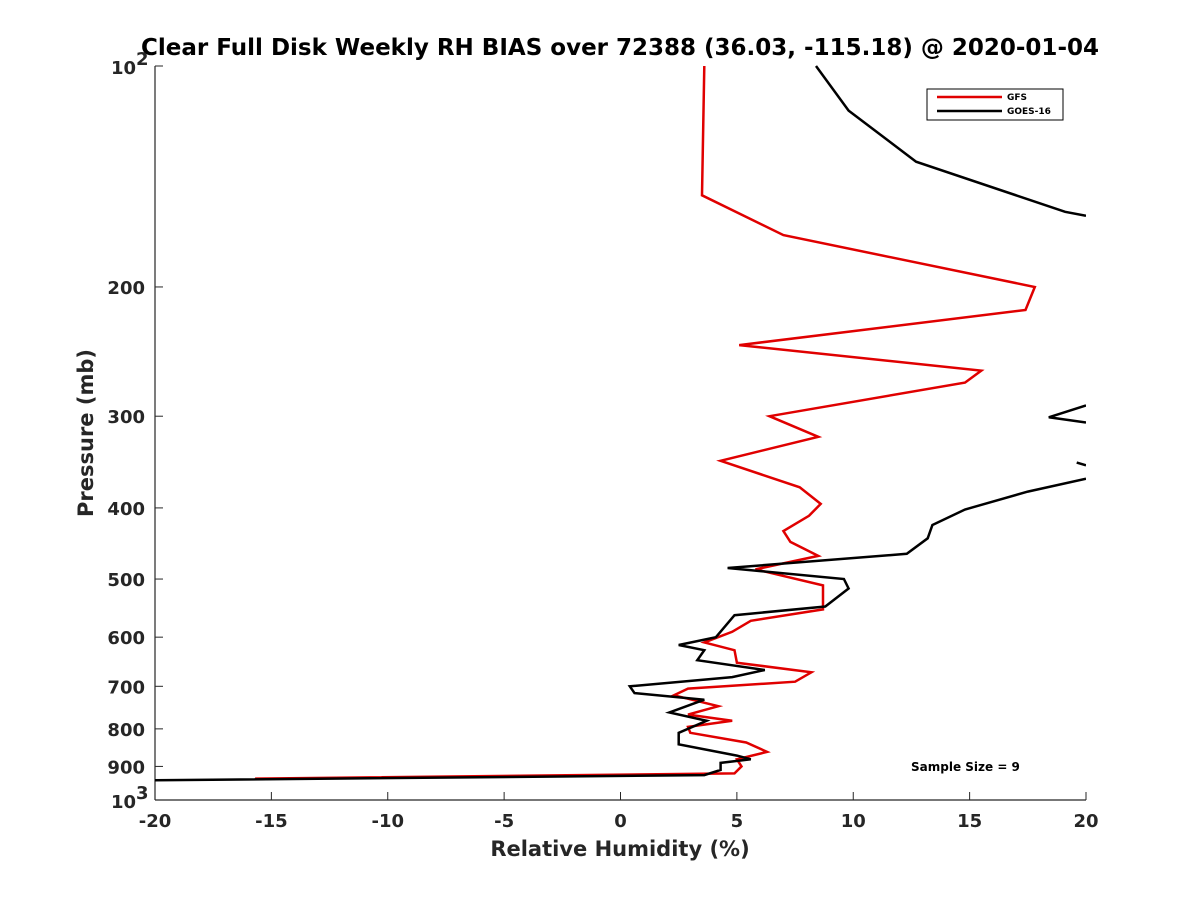 The image size is (1200, 900). I want to click on y-tick-label: 200, so click(126, 288).